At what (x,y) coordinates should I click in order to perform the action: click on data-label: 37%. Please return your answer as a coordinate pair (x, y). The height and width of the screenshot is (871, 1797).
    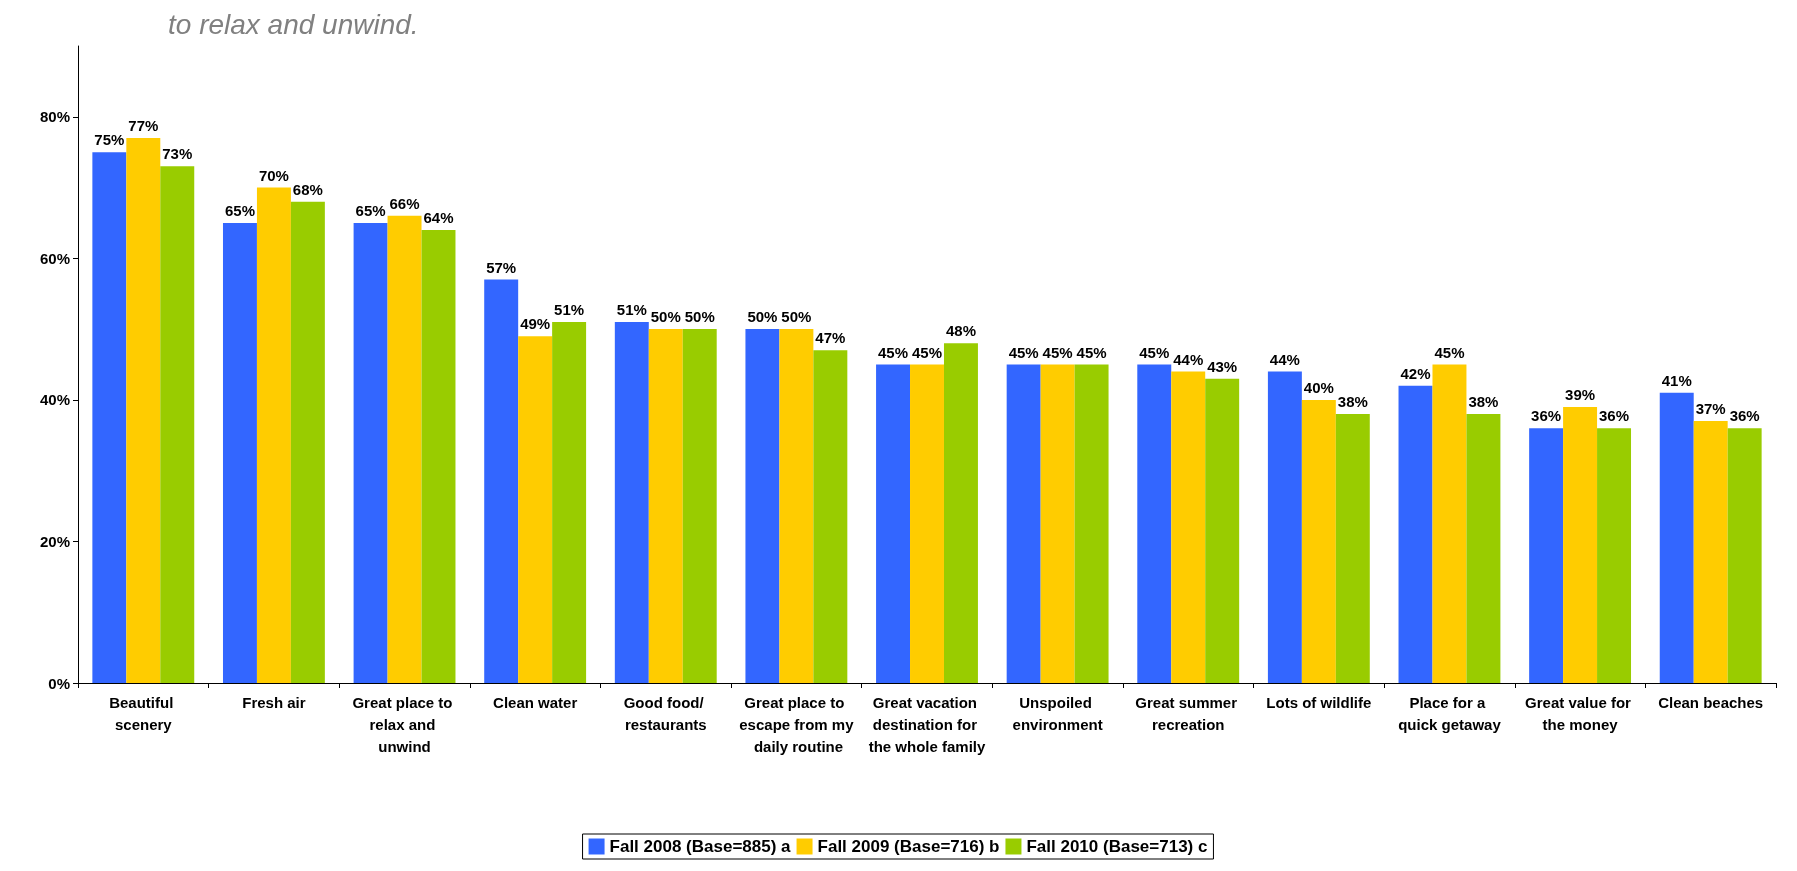
    Looking at the image, I should click on (1710, 409).